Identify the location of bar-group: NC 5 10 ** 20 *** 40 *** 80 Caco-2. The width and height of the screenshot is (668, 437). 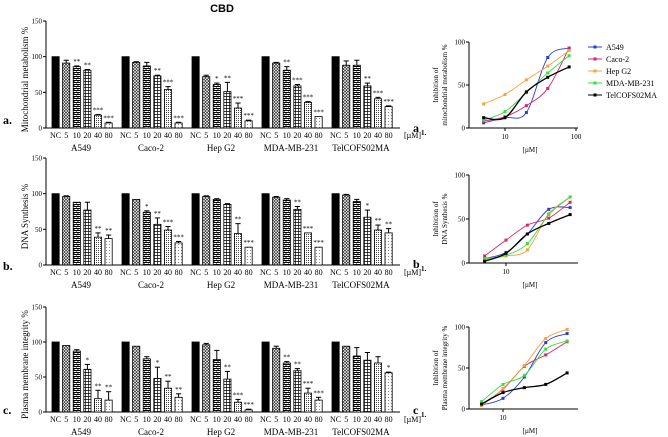
(152, 104).